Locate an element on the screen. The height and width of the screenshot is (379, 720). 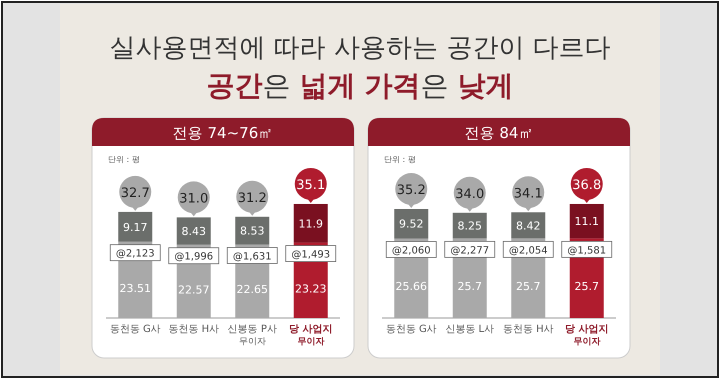
data-label: 8.43 is located at coordinates (194, 231).